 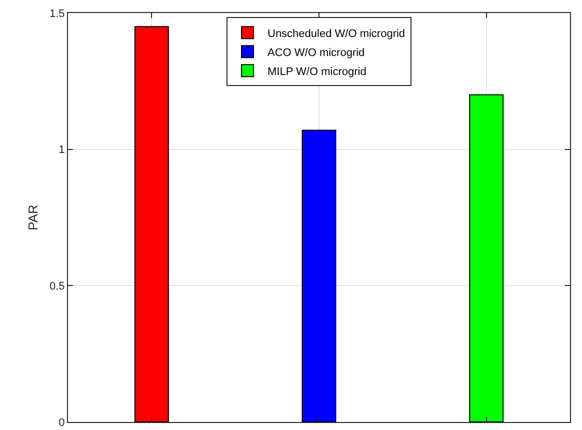 I want to click on y-tick-label: 0.5, so click(x=57, y=286).